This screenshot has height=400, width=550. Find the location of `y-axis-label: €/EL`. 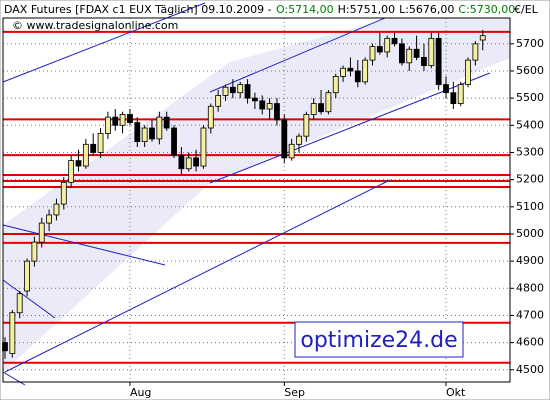

y-axis-label: €/EL is located at coordinates (526, 9).